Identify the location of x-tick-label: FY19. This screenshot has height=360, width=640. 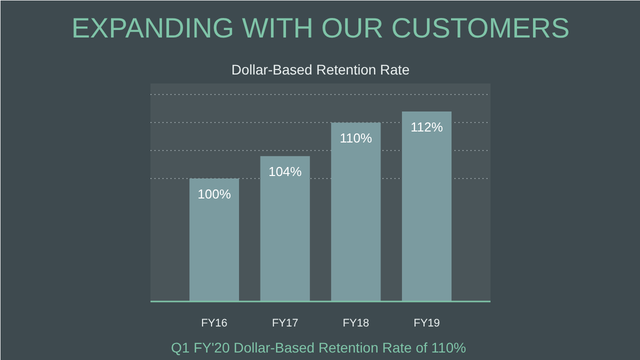
(427, 324).